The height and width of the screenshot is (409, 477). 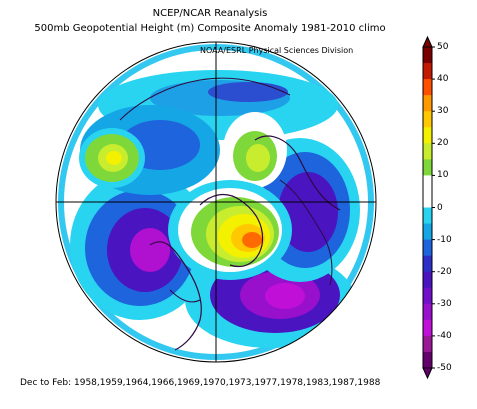 I want to click on colorbar-label: 40, so click(x=443, y=79).